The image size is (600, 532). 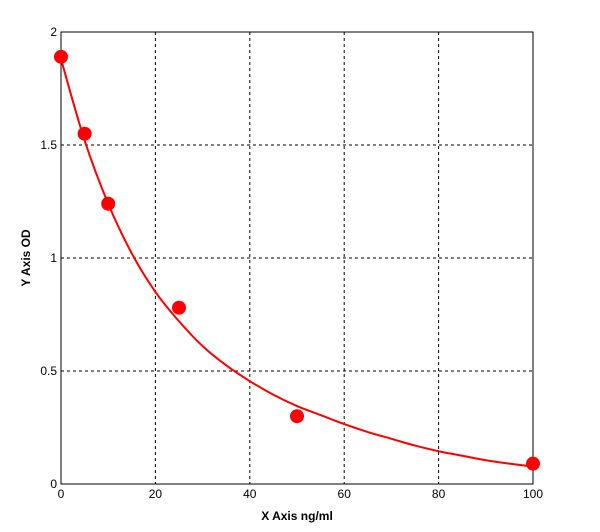 I want to click on x-axis-label: X Axis ng/ml, so click(x=297, y=516).